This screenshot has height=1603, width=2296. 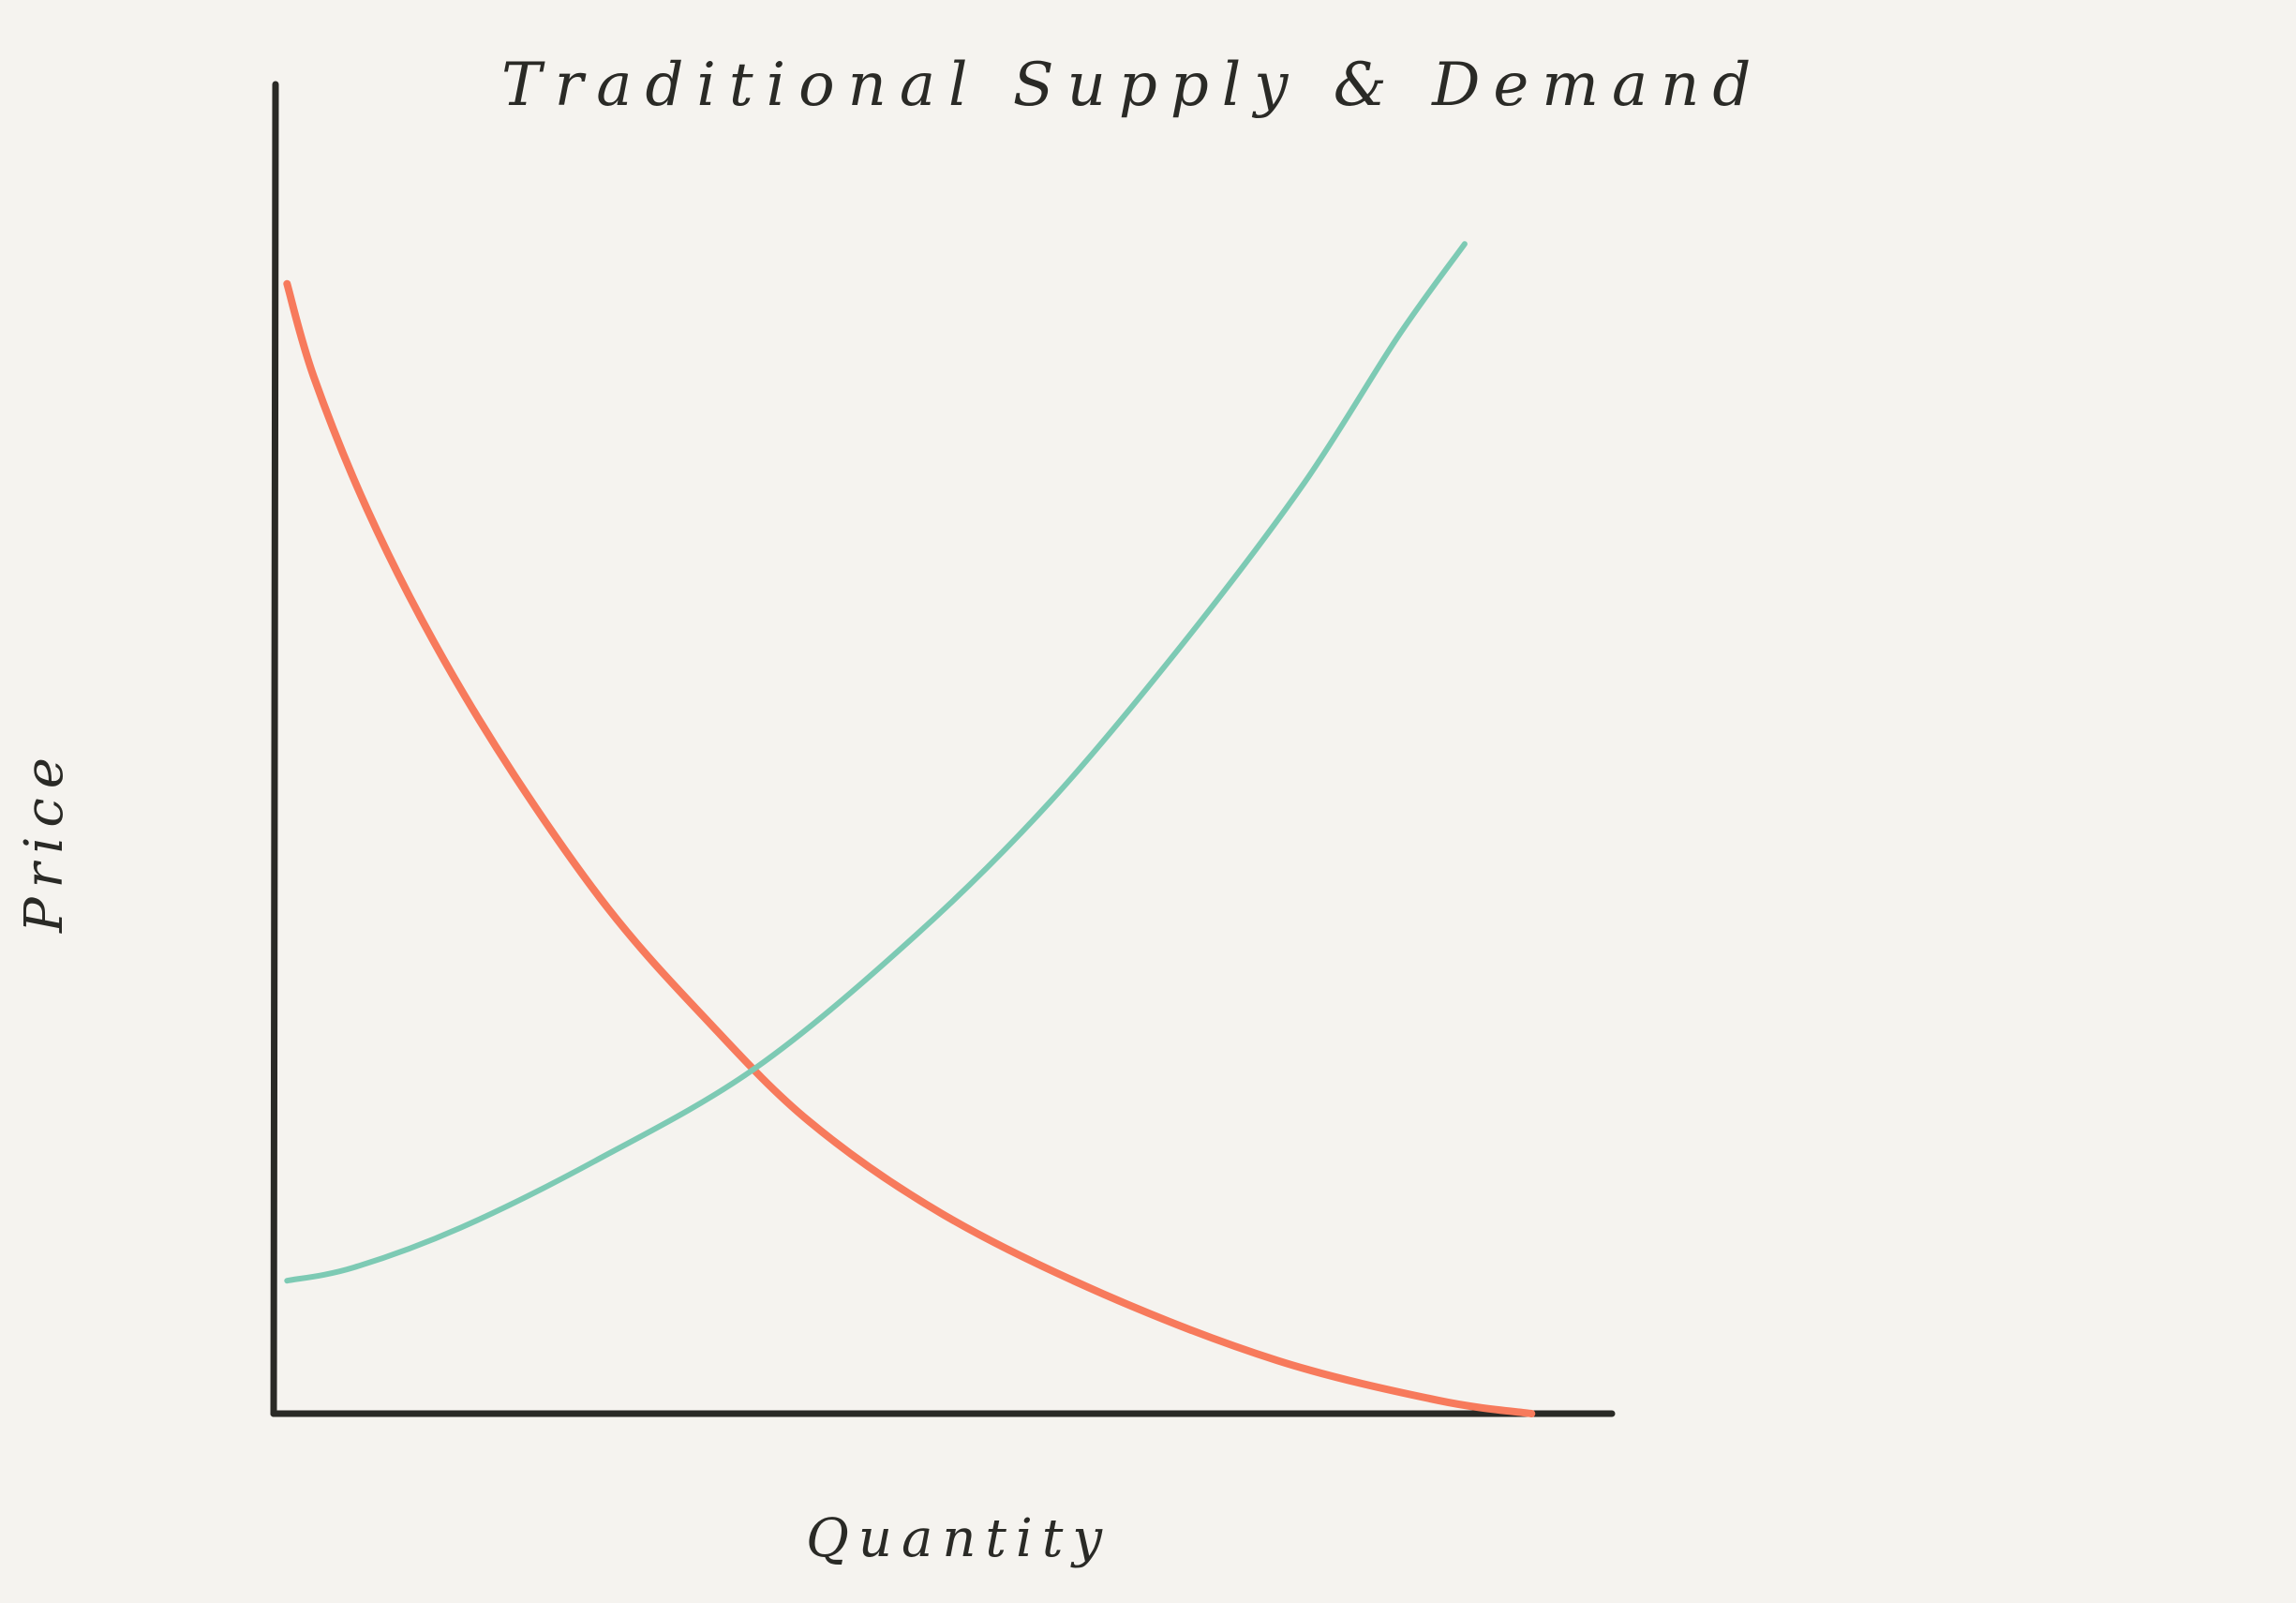 What do you see at coordinates (959, 1539) in the screenshot?
I see `x-axis-label: Quantity` at bounding box center [959, 1539].